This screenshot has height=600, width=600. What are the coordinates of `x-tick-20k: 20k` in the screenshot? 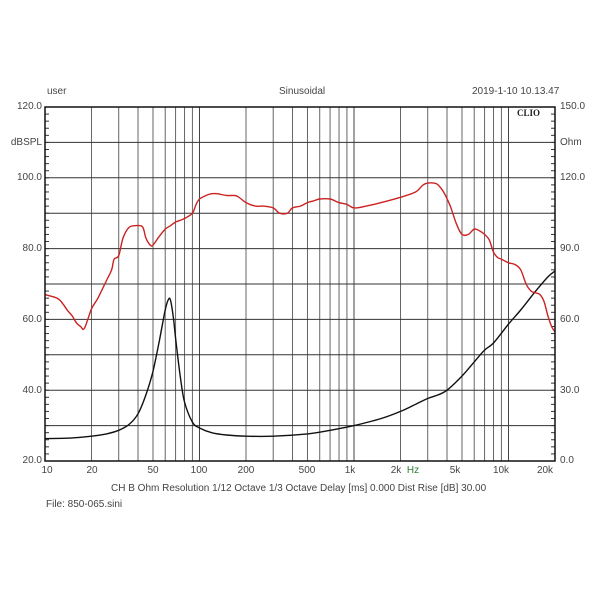 It's located at (545, 470).